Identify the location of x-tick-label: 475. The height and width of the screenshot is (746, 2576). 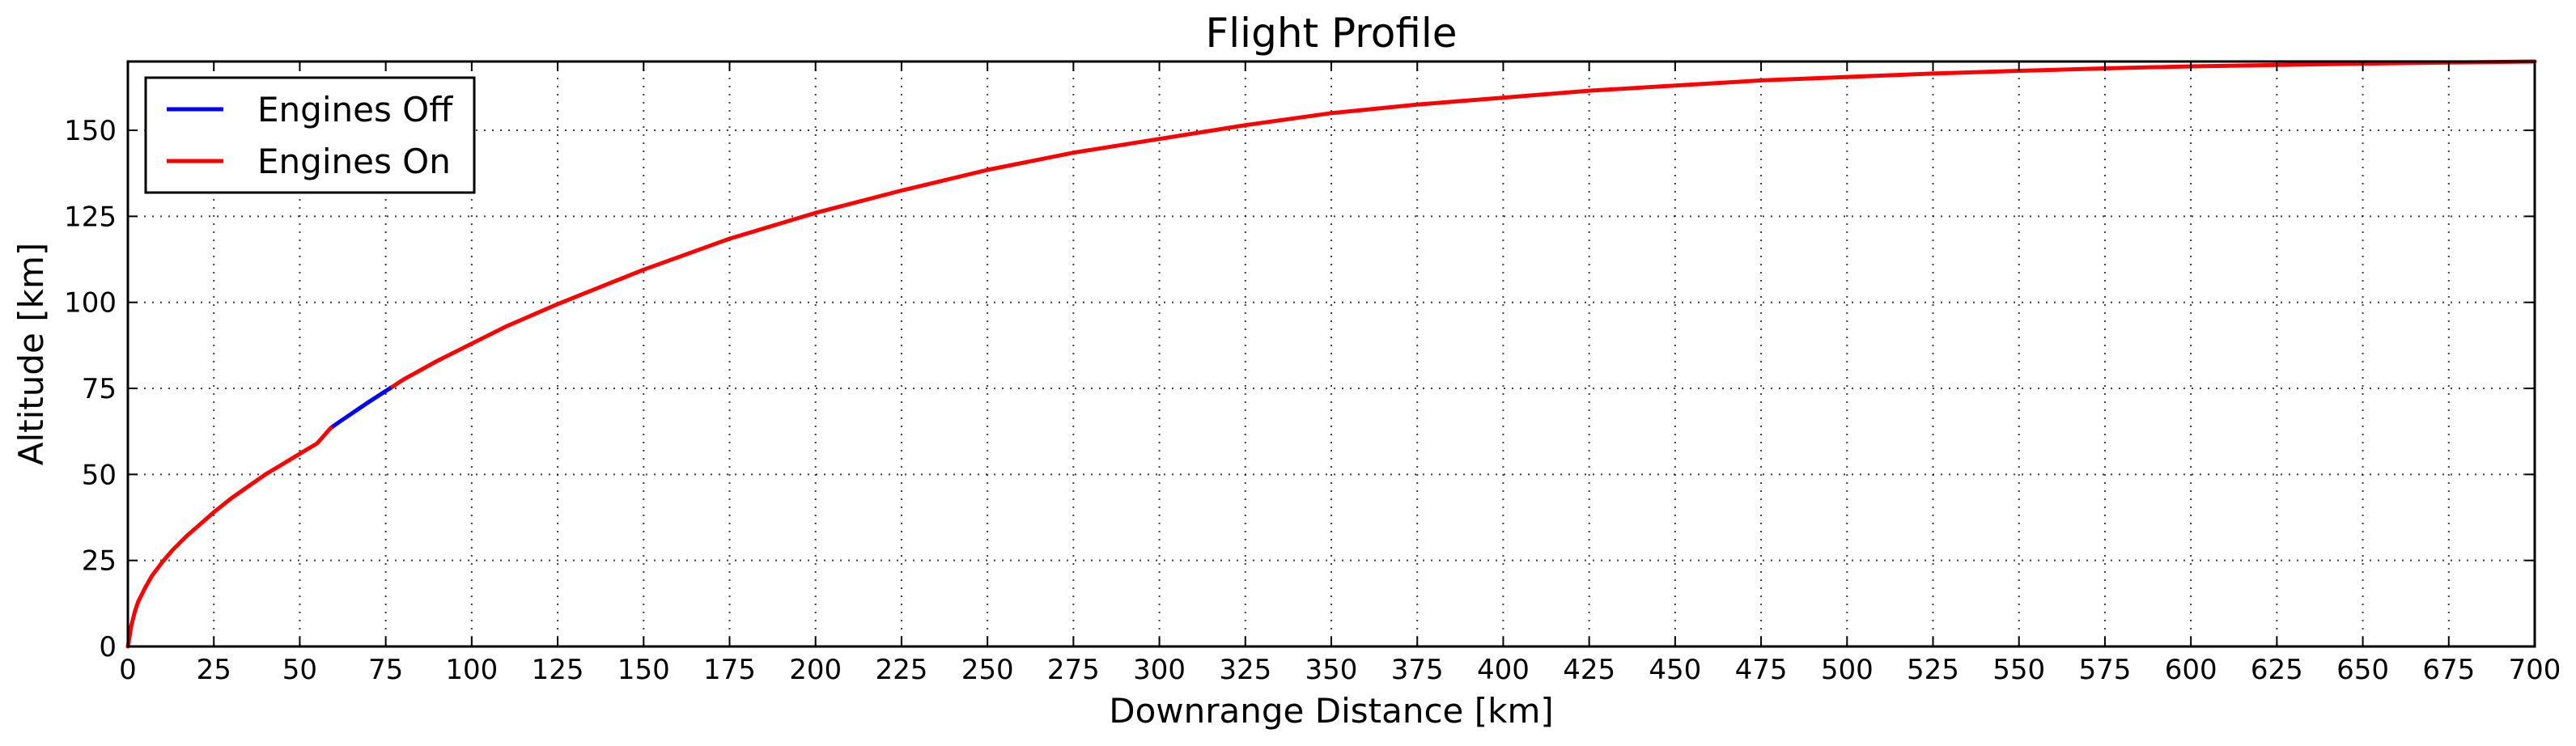
(1761, 670).